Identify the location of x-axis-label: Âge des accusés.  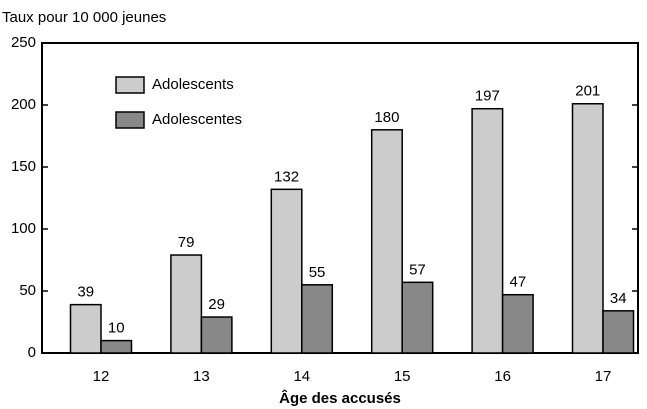
(340, 398).